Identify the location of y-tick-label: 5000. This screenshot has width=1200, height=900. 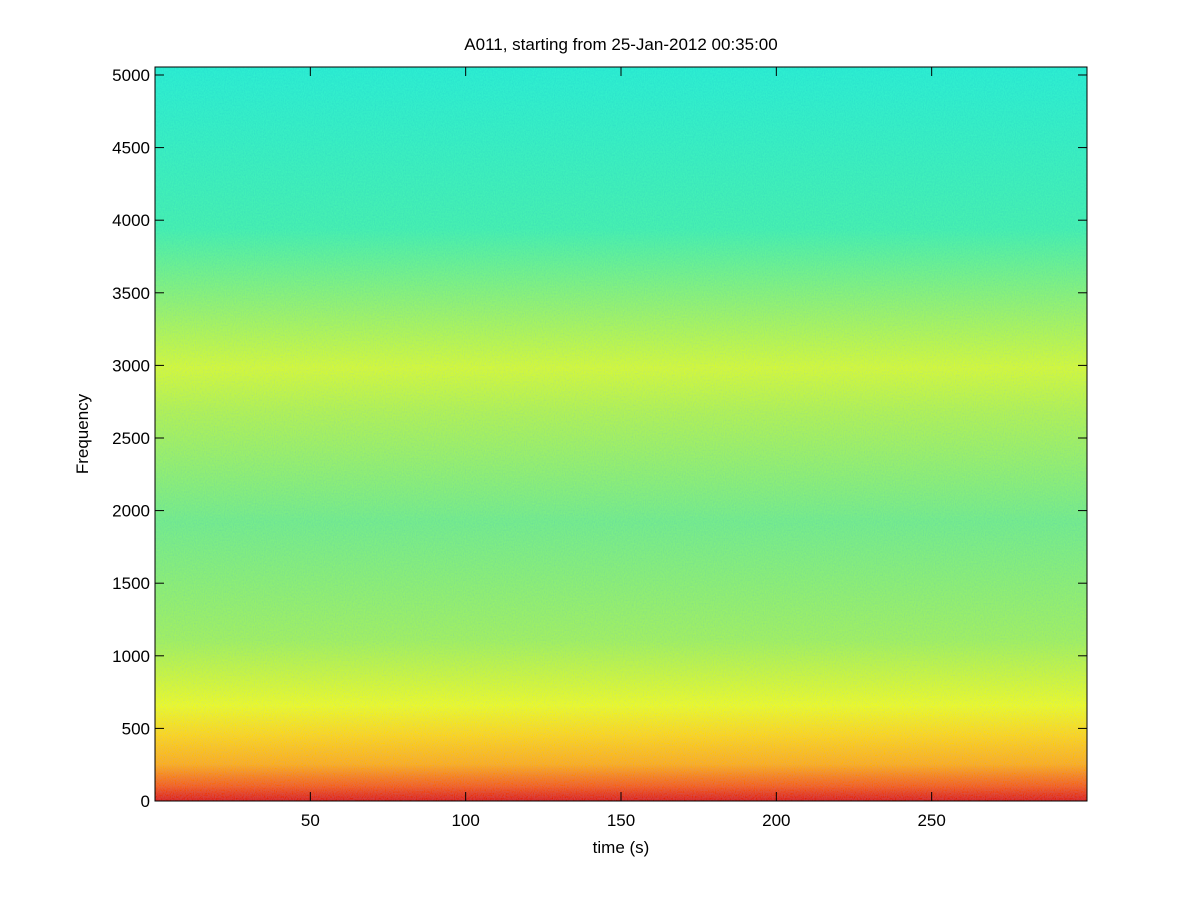
(131, 75).